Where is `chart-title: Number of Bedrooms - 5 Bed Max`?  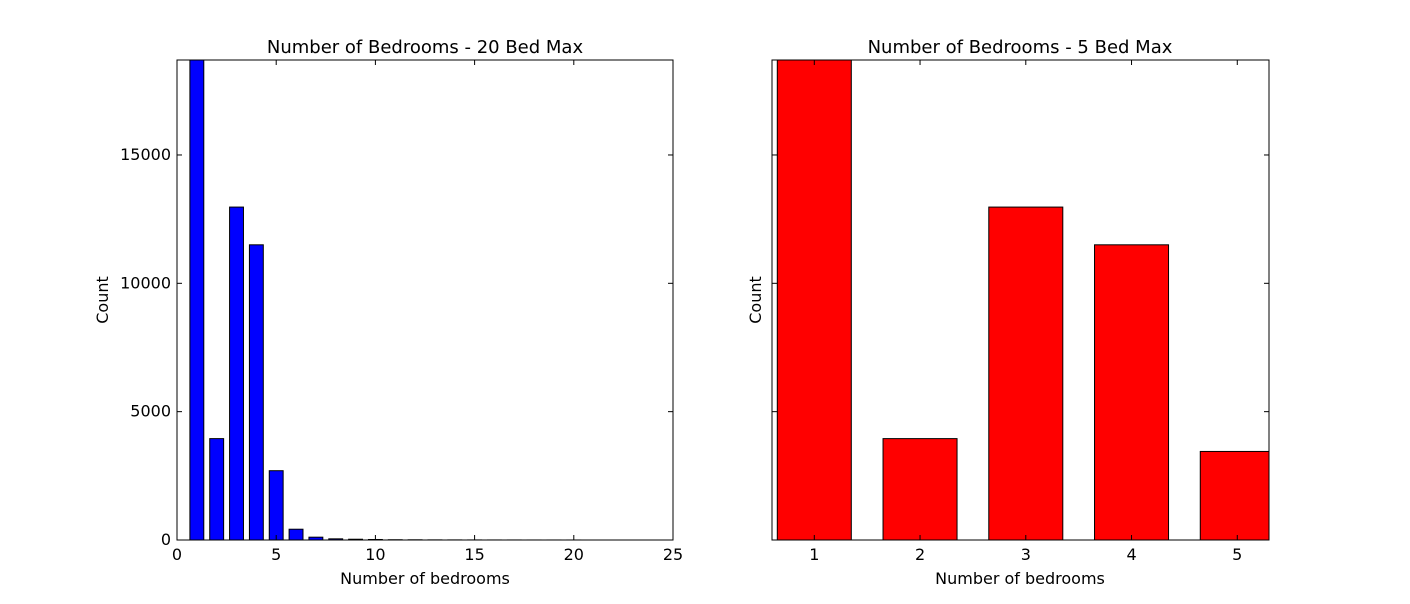
chart-title: Number of Bedrooms - 5 Bed Max is located at coordinates (1020, 47).